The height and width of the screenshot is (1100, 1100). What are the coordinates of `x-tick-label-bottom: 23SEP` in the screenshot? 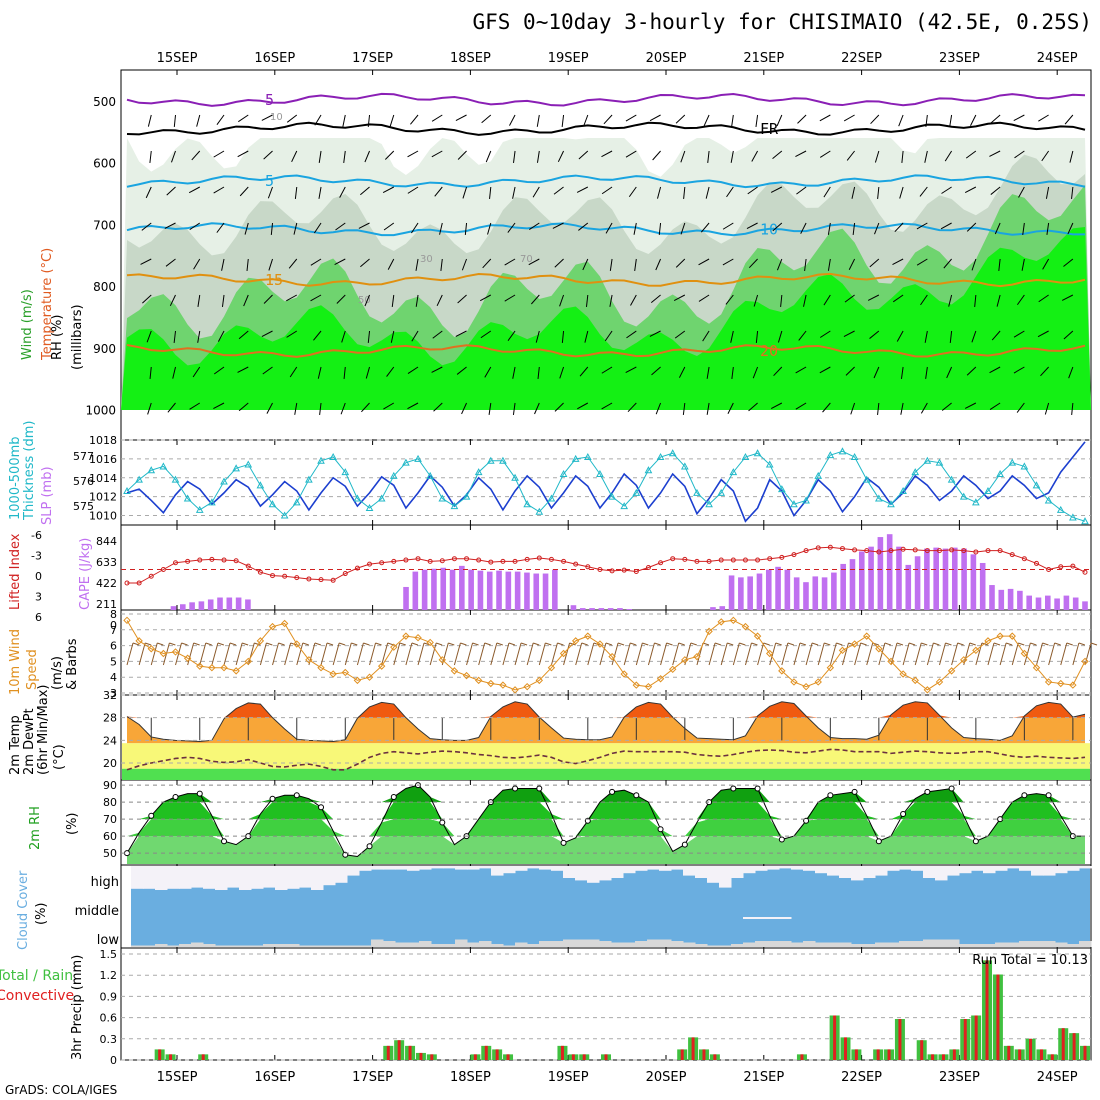 It's located at (959, 1077).